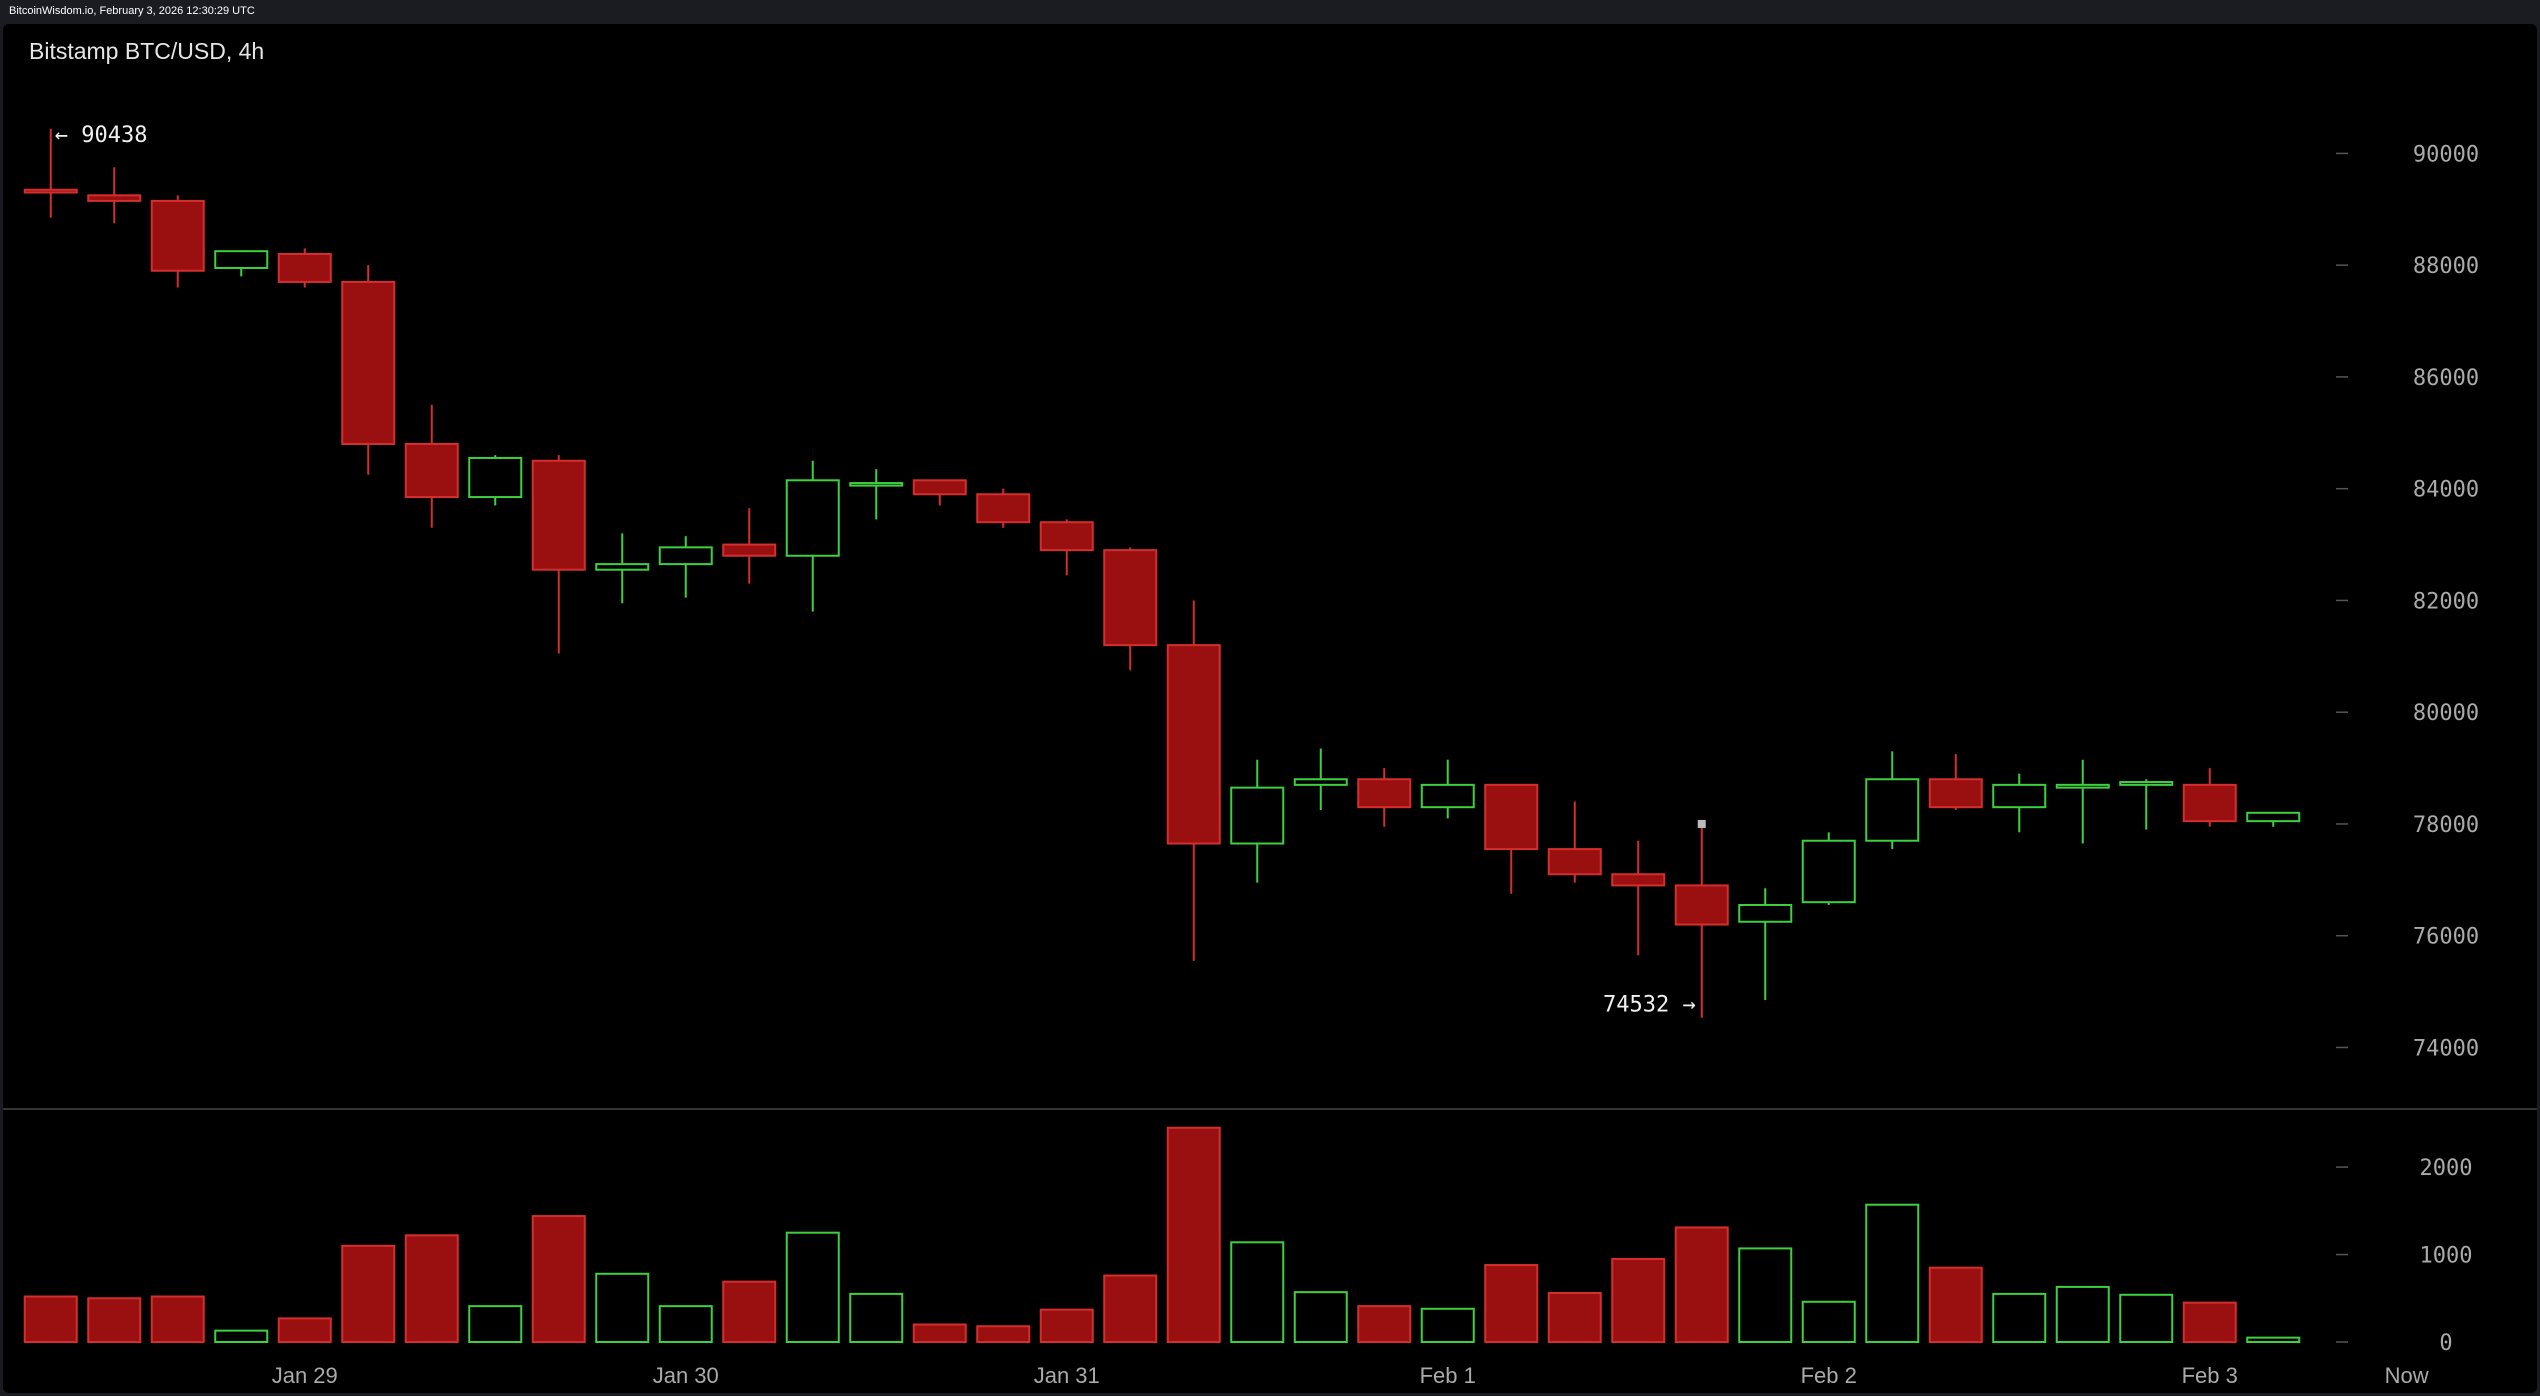  What do you see at coordinates (2446, 825) in the screenshot?
I see `price-tick-label: 78000` at bounding box center [2446, 825].